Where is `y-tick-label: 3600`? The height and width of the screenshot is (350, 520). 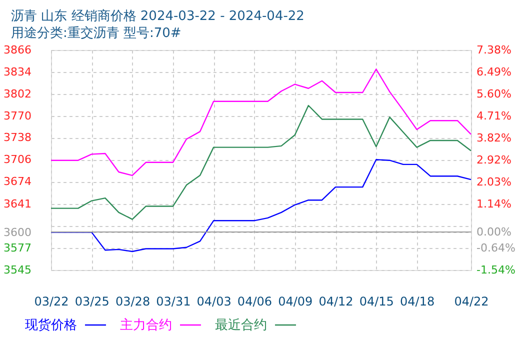 y-tick-label: 3600 is located at coordinates (18, 232).